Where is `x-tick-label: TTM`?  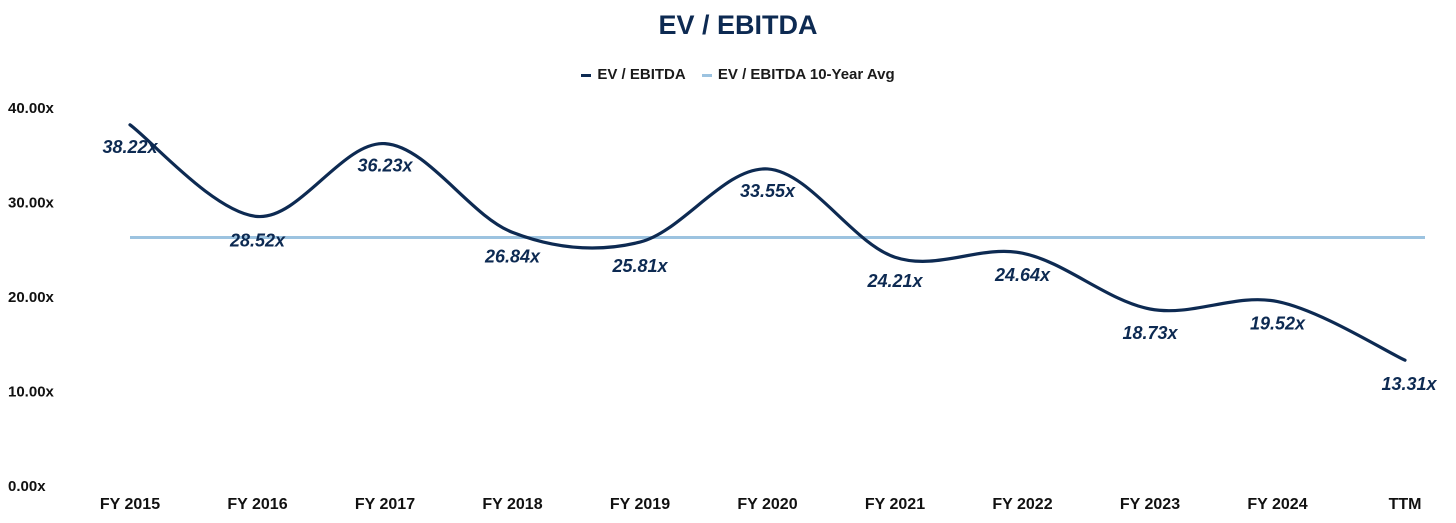 x-tick-label: TTM is located at coordinates (1405, 504).